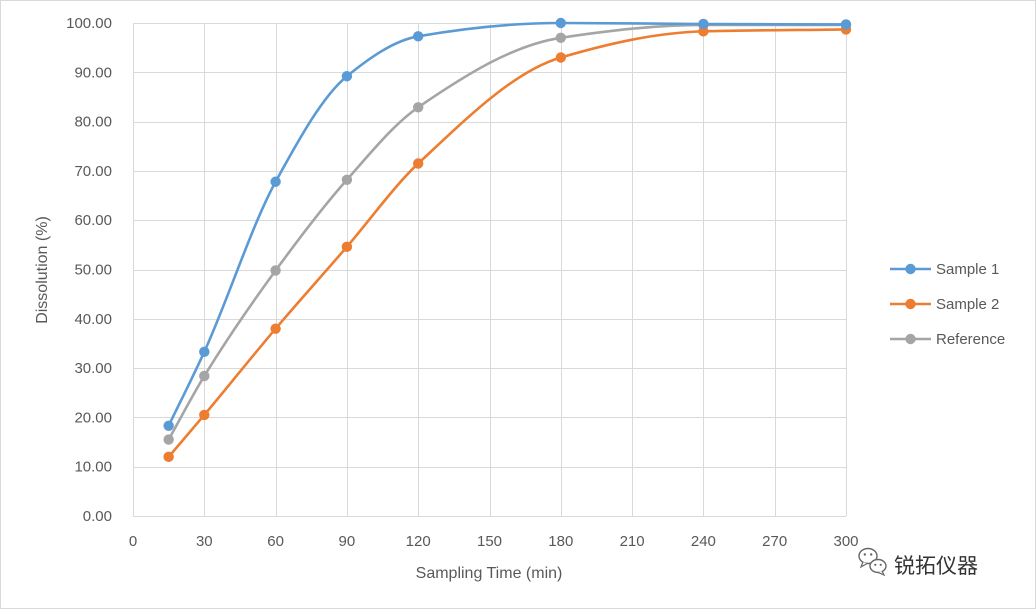 The height and width of the screenshot is (609, 1036). What do you see at coordinates (93, 368) in the screenshot?
I see `y-tick-label: 30.00` at bounding box center [93, 368].